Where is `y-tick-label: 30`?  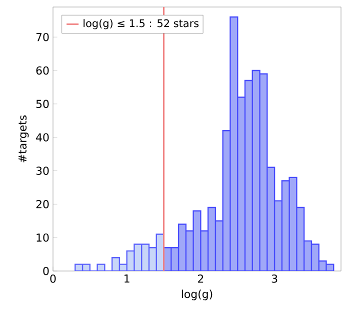 y-tick-label: 30 is located at coordinates (42, 170).